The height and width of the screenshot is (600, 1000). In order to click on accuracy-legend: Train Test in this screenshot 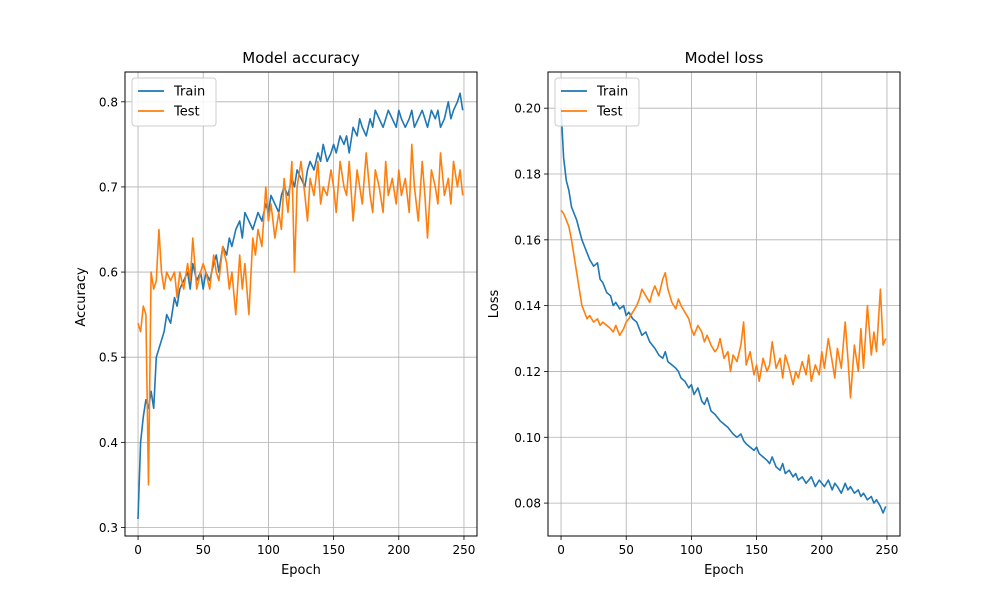, I will do `click(174, 102)`.